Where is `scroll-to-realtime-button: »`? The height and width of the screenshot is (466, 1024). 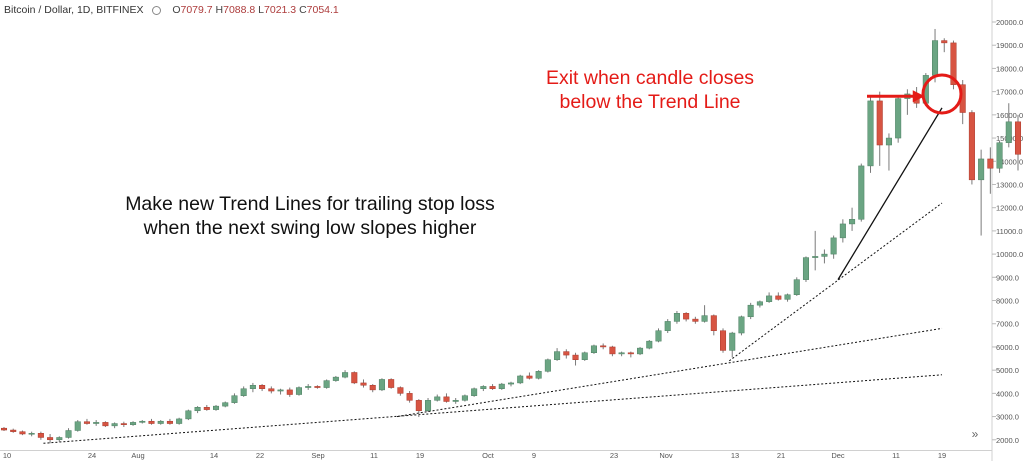 scroll-to-realtime-button: » is located at coordinates (975, 434).